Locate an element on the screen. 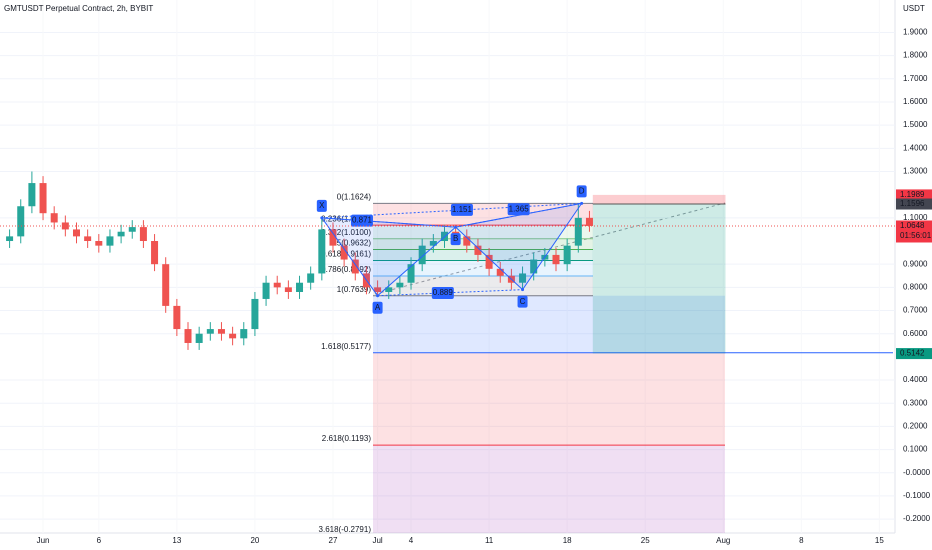 The width and height of the screenshot is (932, 550). x-tick-label: 15 is located at coordinates (879, 540).